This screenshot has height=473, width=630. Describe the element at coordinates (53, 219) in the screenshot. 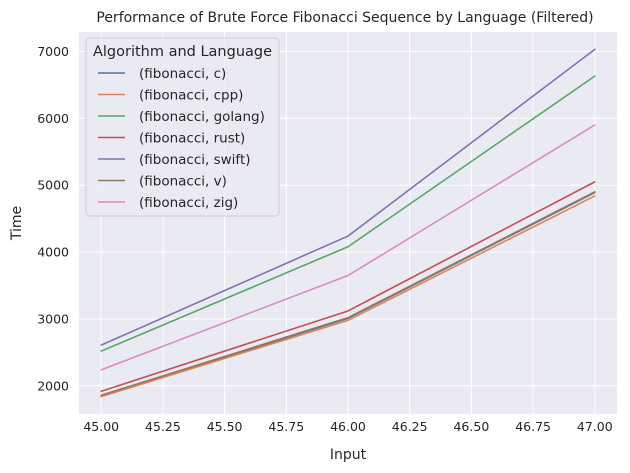

I see `y-axis-ticks: 2000 3000 4000 5000 6000 7000` at that location.